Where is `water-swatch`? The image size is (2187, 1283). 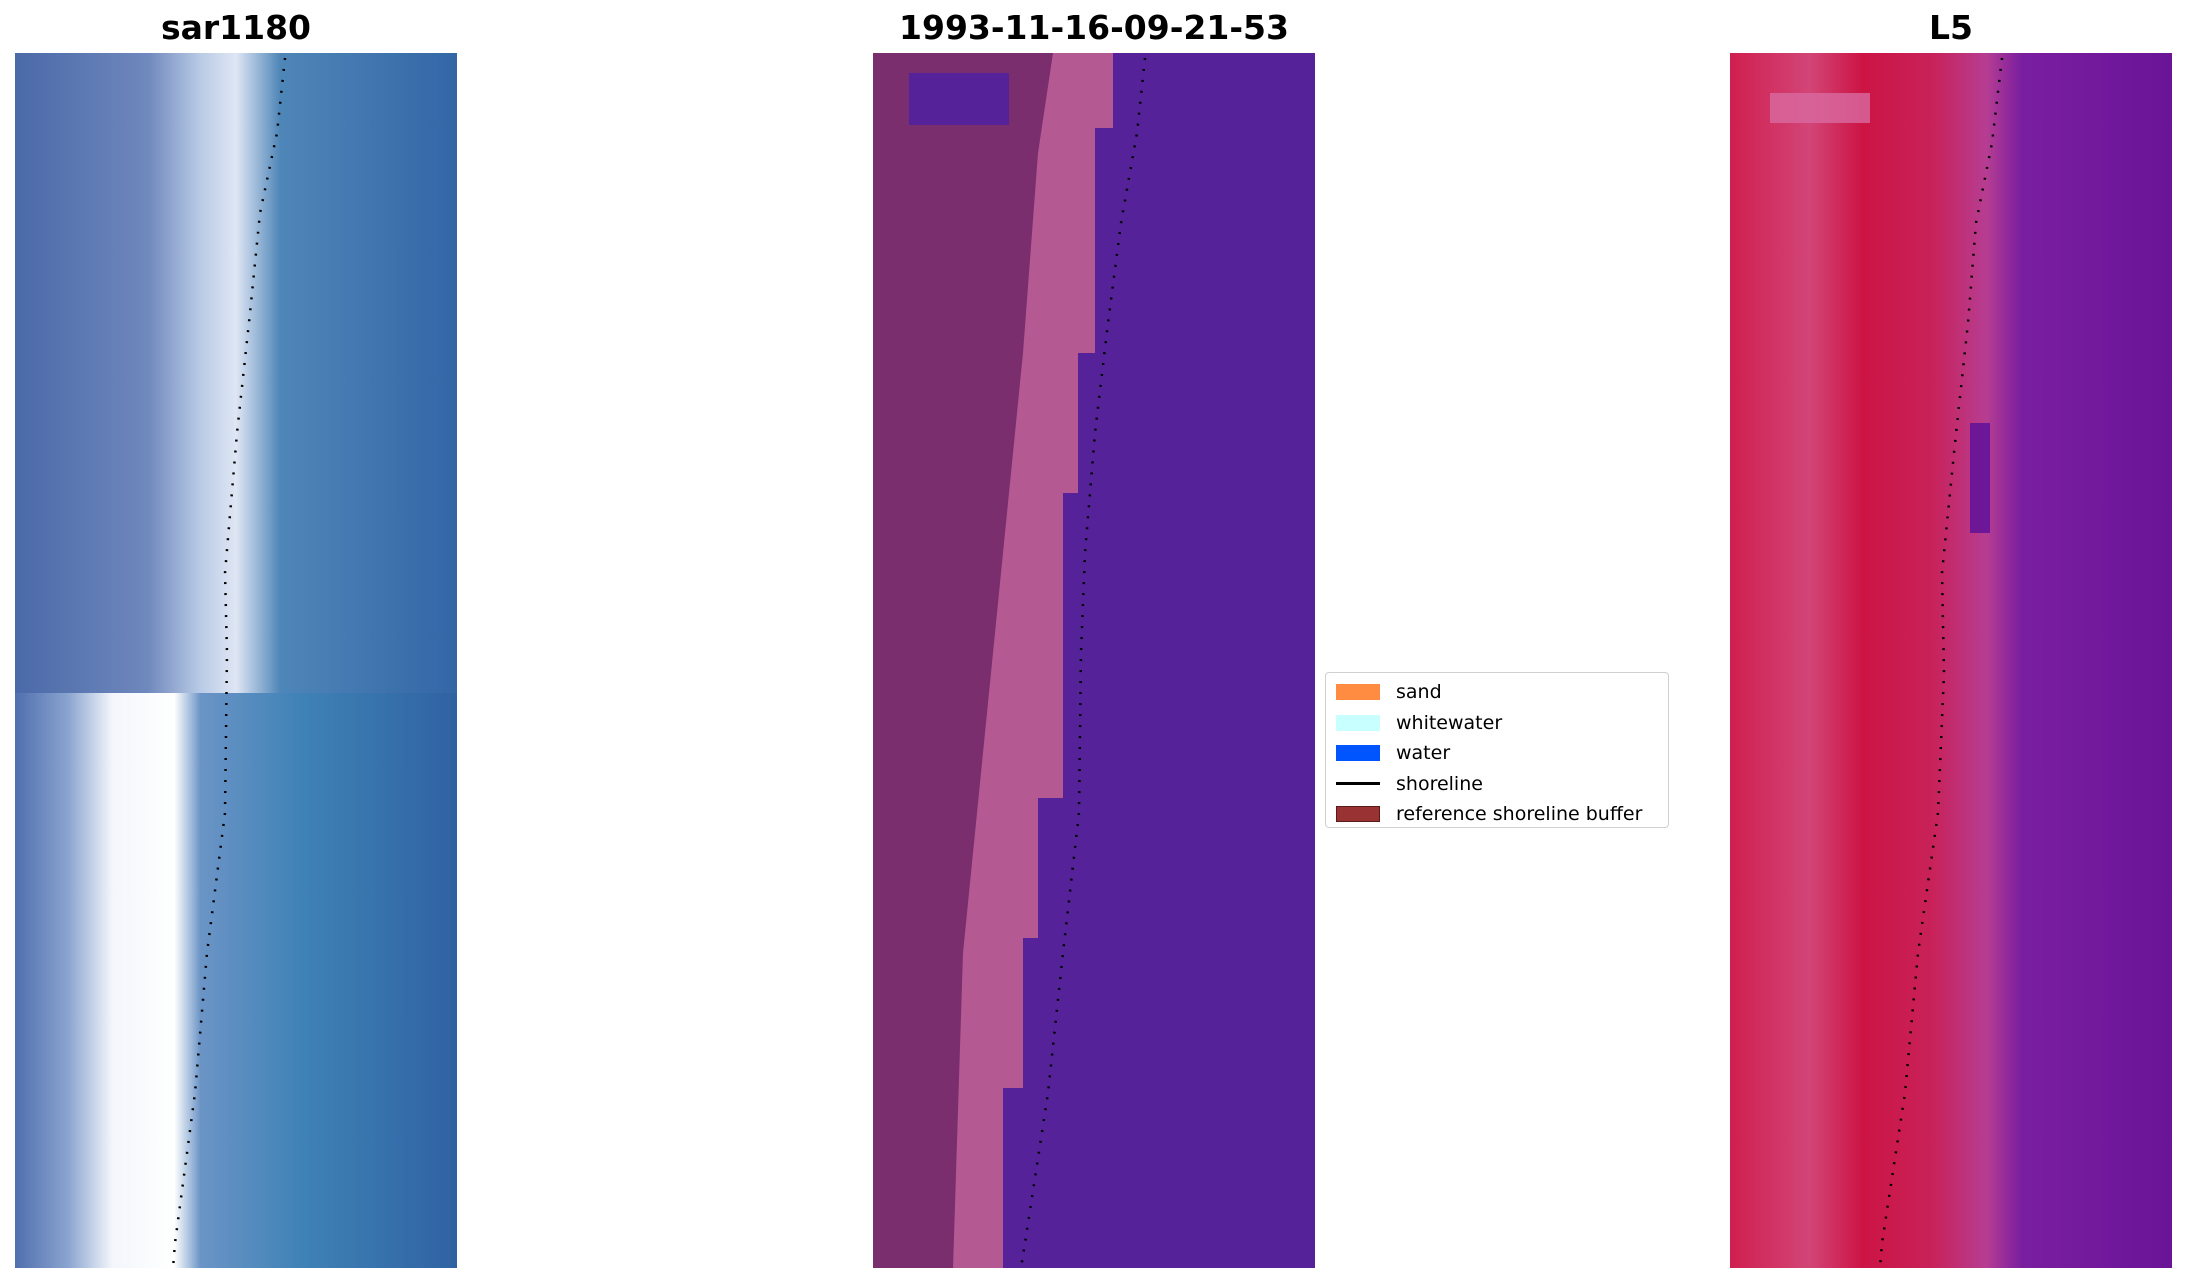
water-swatch is located at coordinates (1358, 753).